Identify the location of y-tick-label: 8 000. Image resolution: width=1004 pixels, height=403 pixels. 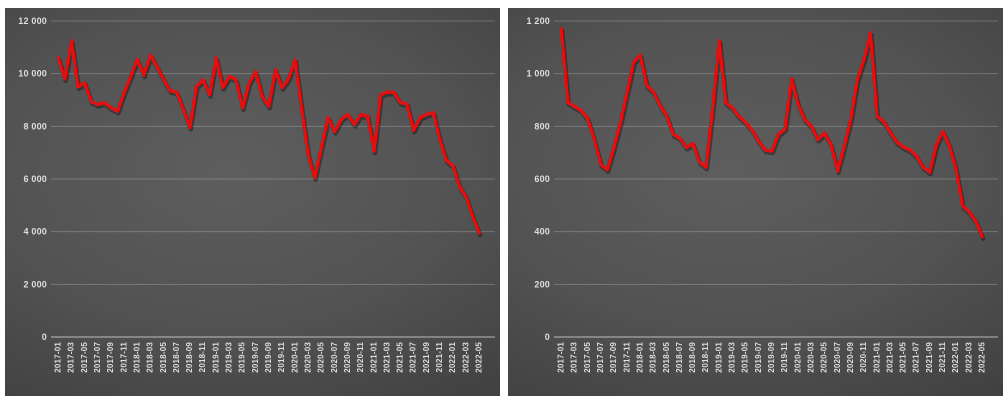
(35, 126).